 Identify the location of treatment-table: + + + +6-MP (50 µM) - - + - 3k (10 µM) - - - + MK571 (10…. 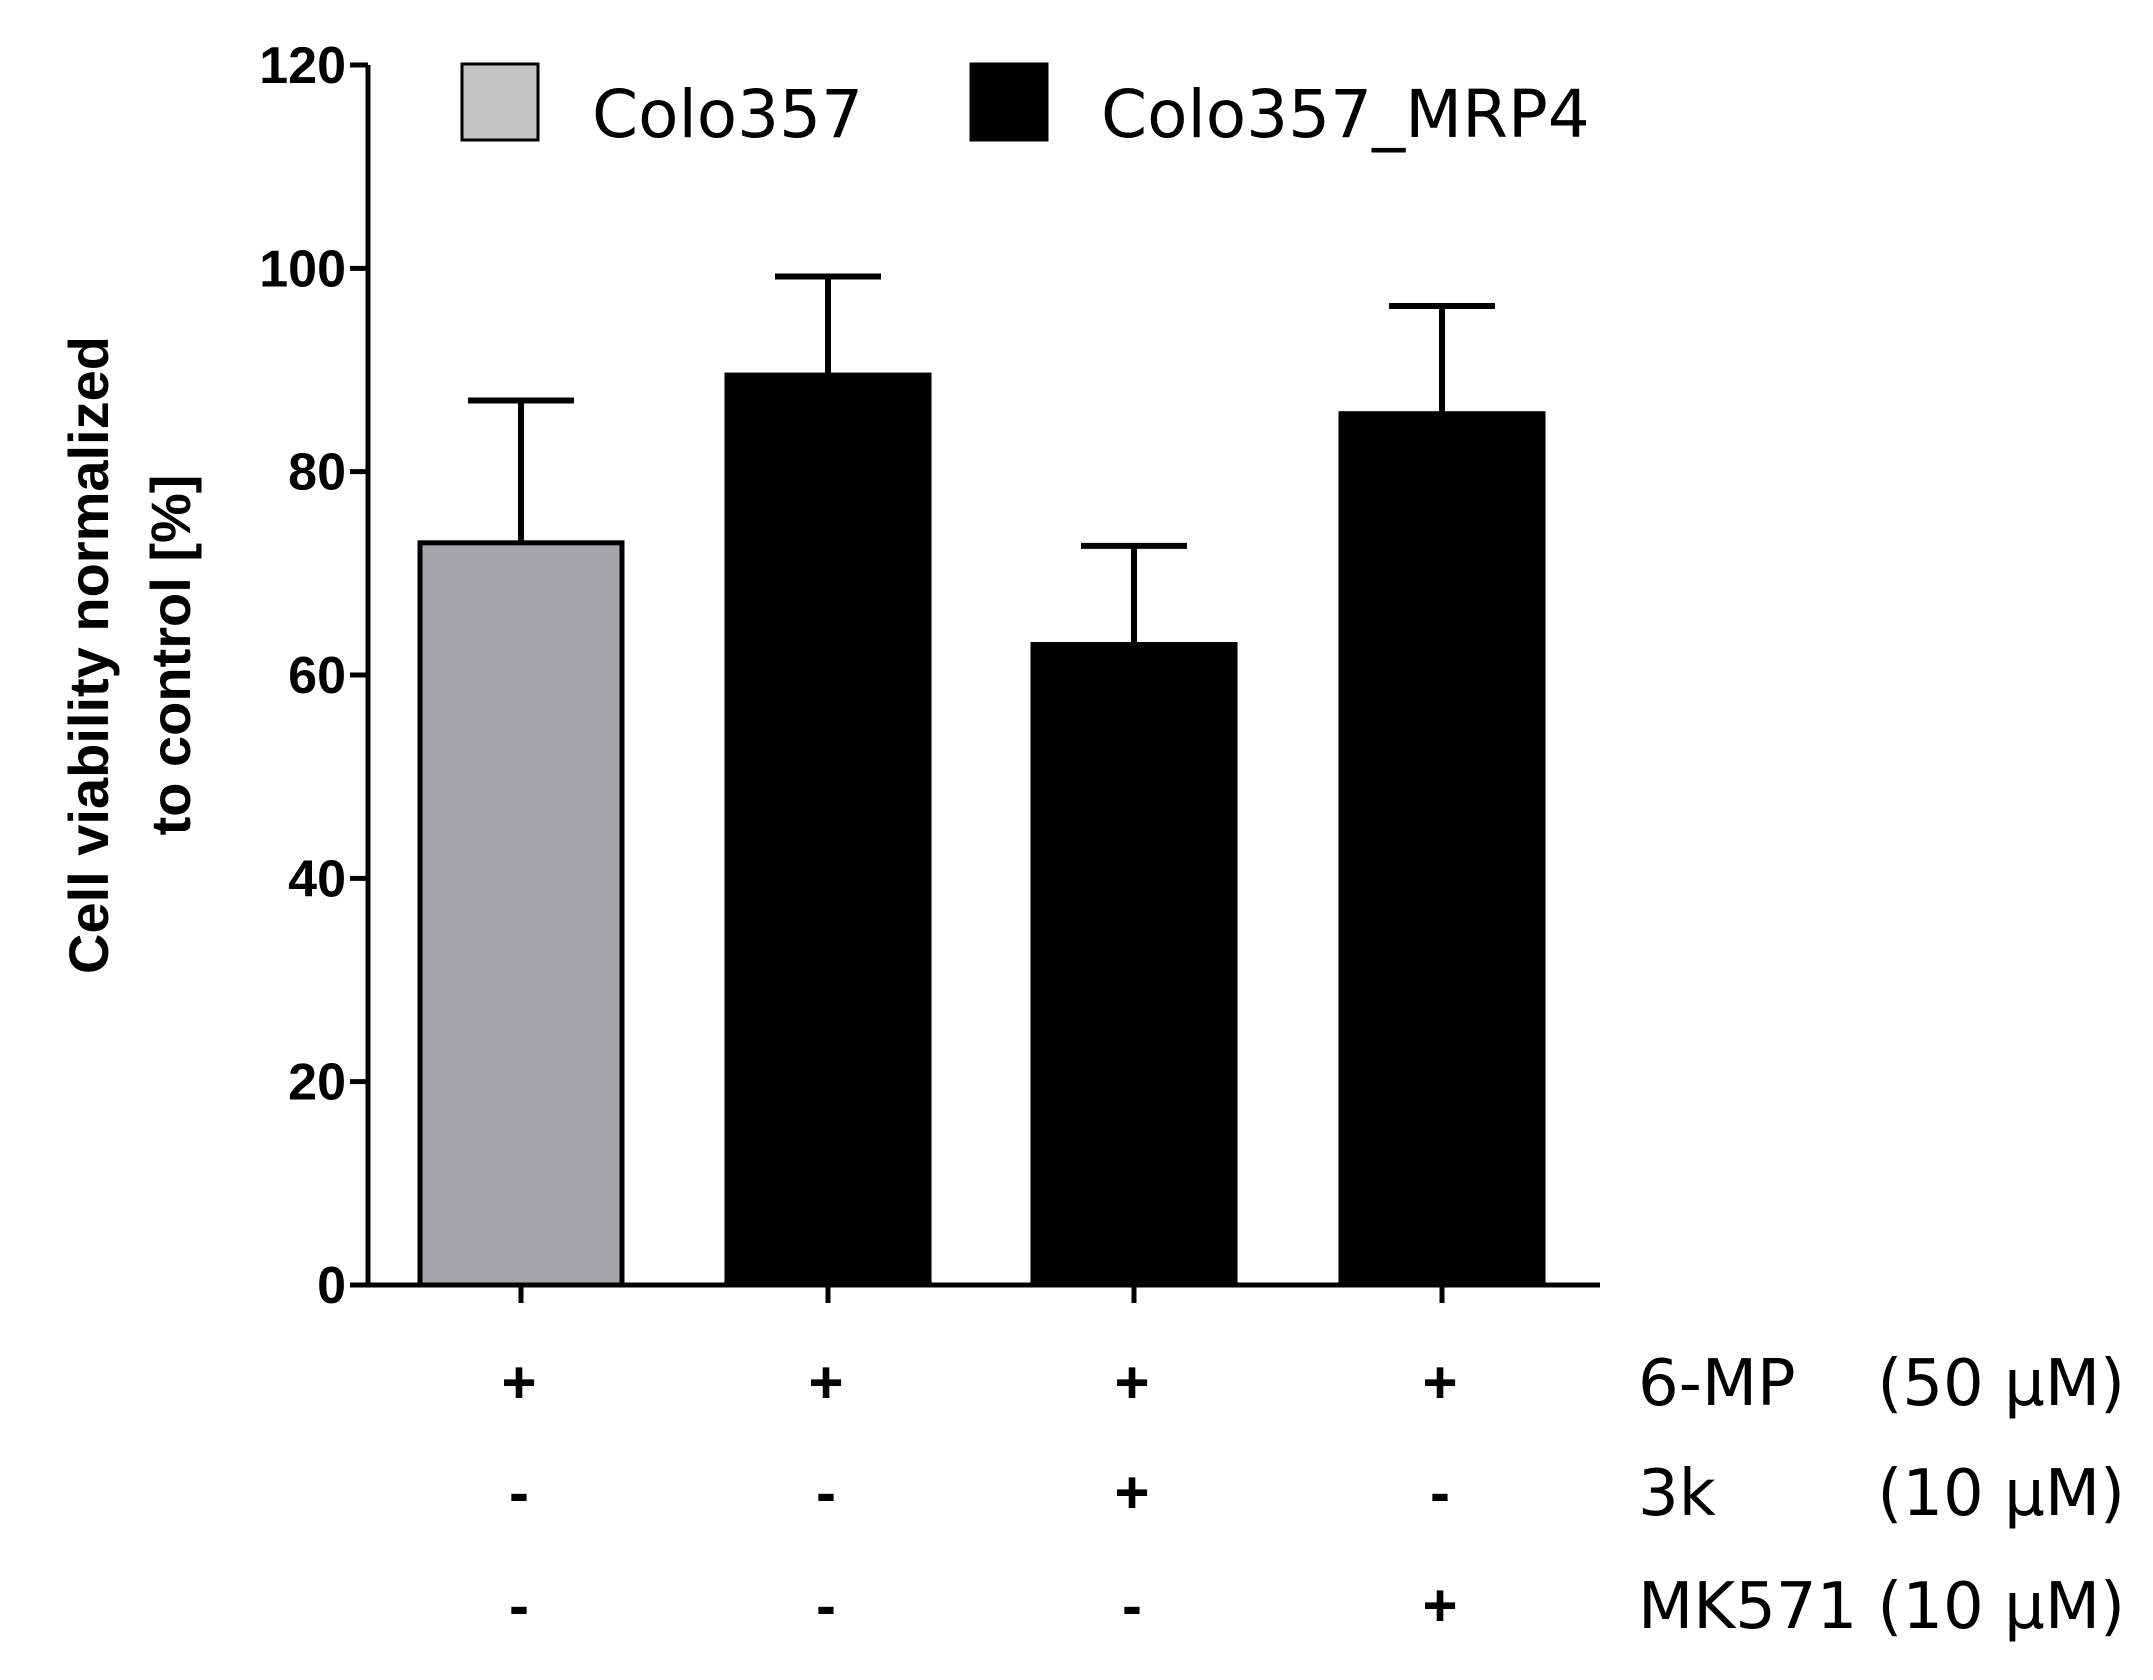
(1313, 1495).